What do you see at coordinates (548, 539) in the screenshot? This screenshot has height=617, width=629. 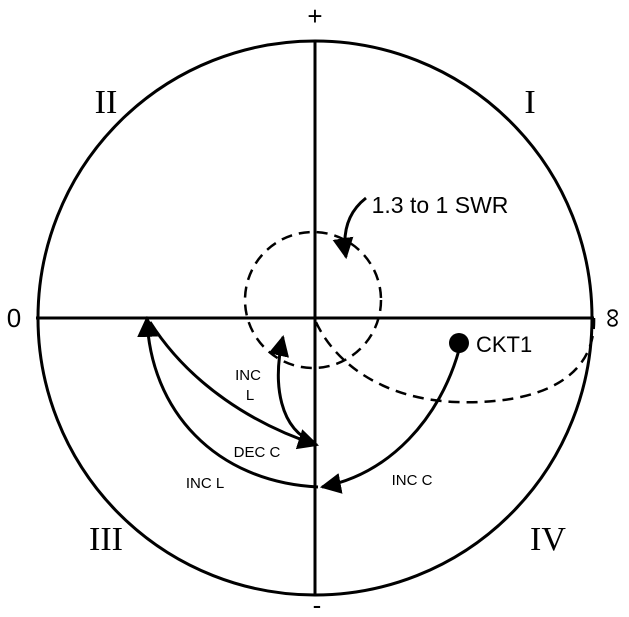 I see `quadrant-label-4: IV` at bounding box center [548, 539].